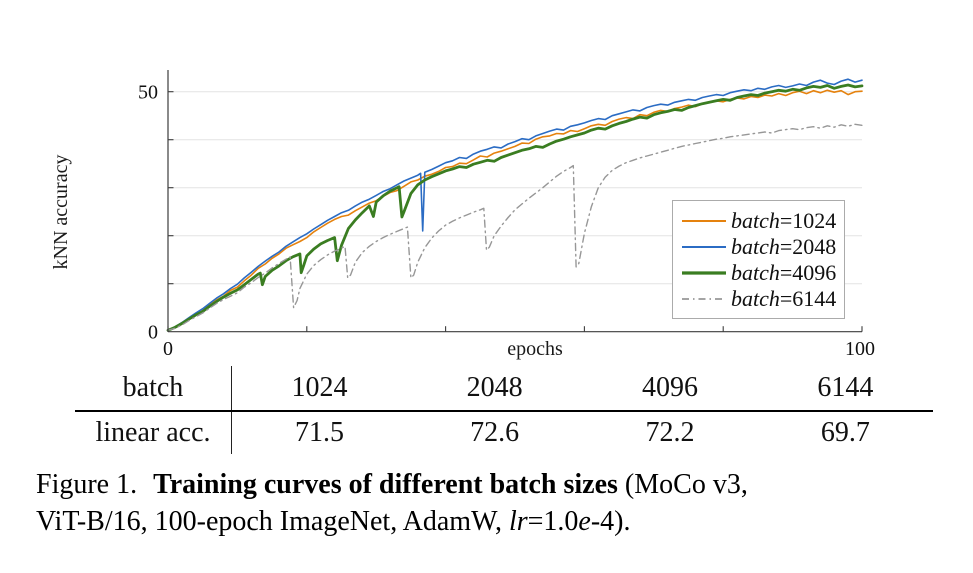 The width and height of the screenshot is (973, 573). I want to click on svg-text: 100, so click(860, 349).